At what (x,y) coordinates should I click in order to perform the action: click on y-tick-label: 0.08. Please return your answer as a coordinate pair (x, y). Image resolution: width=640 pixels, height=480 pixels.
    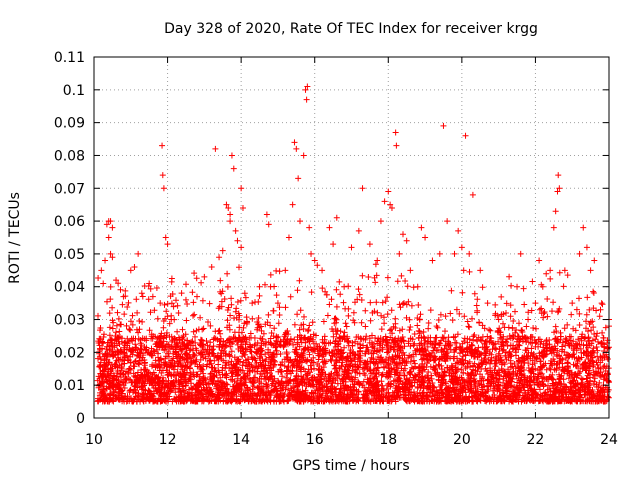
    Looking at the image, I should click on (69, 156).